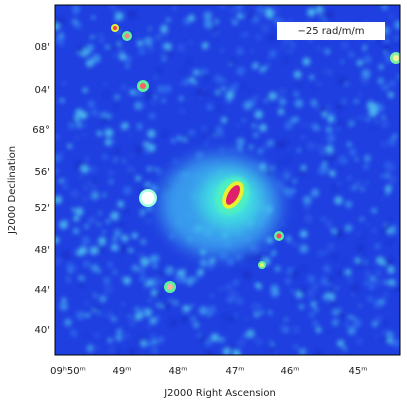  I want to click on y-tick-label: 40', so click(42, 330).